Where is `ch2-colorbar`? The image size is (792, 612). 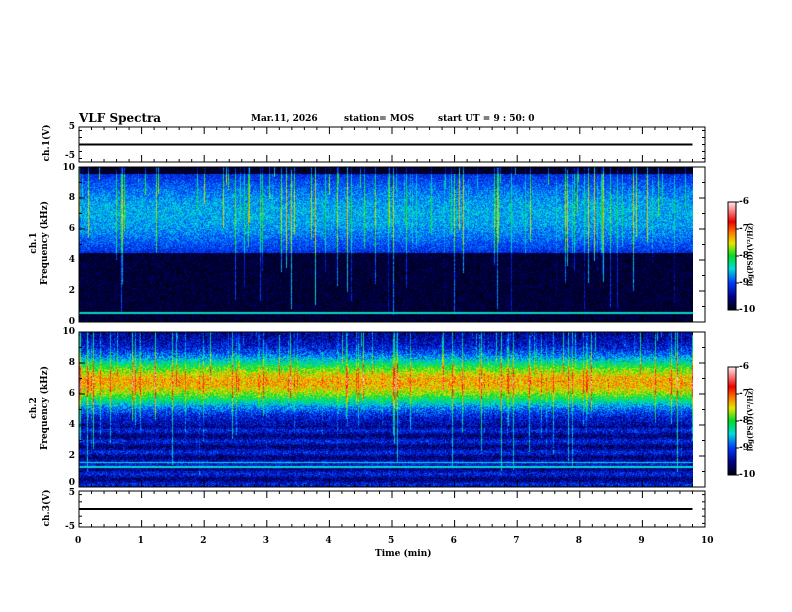 ch2-colorbar is located at coordinates (732, 421).